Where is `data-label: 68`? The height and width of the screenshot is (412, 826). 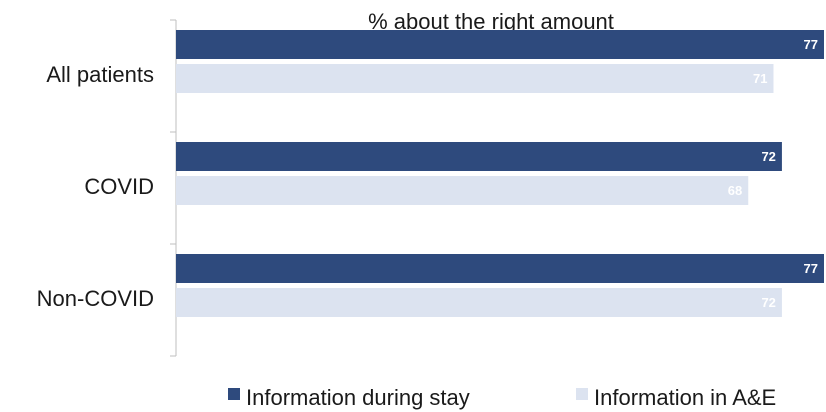 data-label: 68 is located at coordinates (735, 190).